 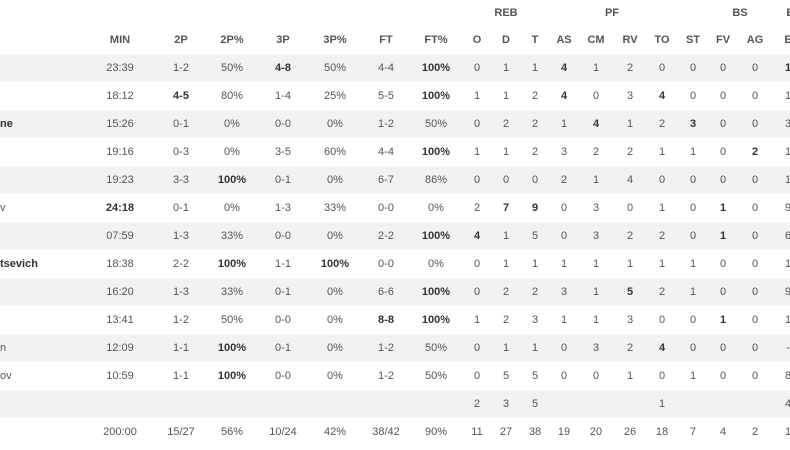 I want to click on column-header: CM, so click(x=596, y=40).